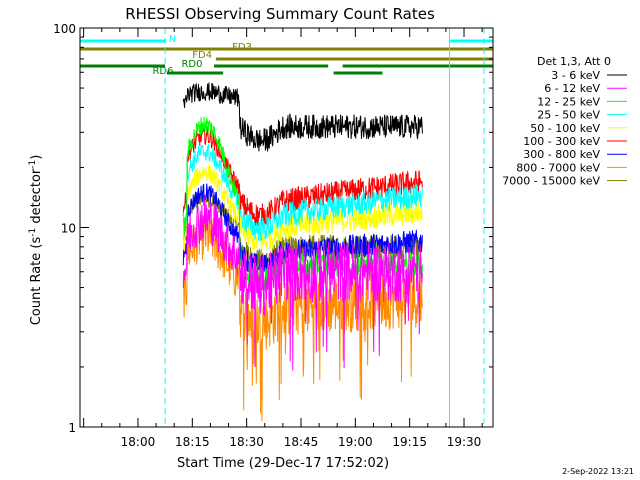  Describe the element at coordinates (464, 442) in the screenshot. I see `x-tick-label: 19:30` at that location.